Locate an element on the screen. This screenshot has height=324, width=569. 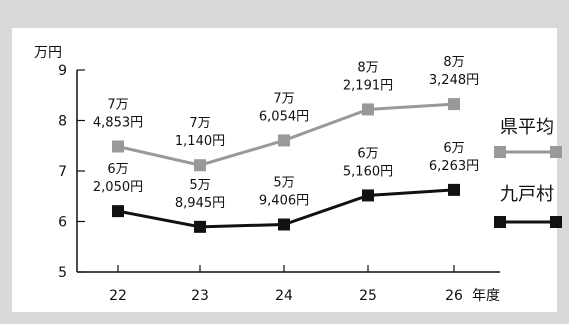
y-tick-label: 6 is located at coordinates (62, 223).